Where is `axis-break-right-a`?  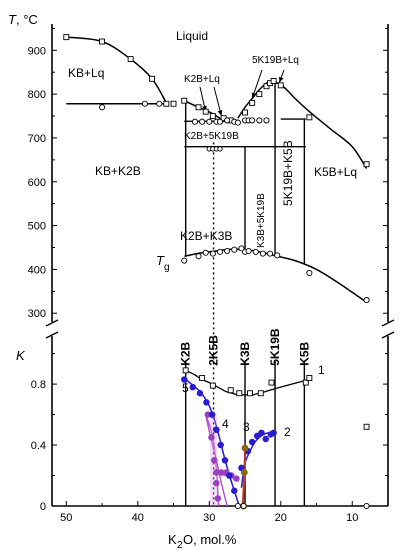 axis-break-right-a is located at coordinates (388, 323).